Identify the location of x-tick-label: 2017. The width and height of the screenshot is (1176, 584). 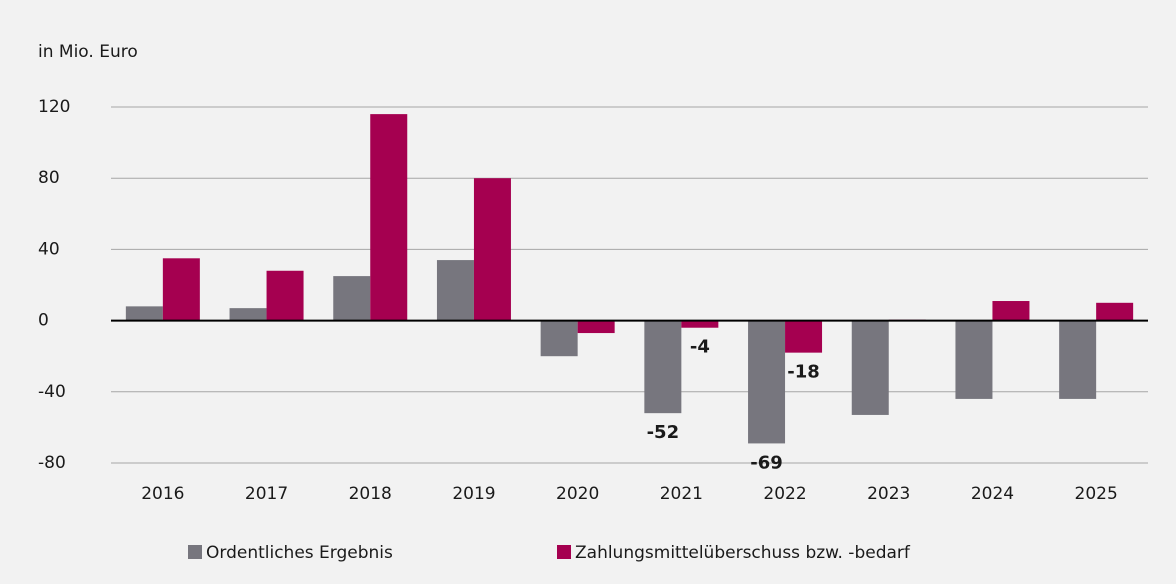
(266, 494).